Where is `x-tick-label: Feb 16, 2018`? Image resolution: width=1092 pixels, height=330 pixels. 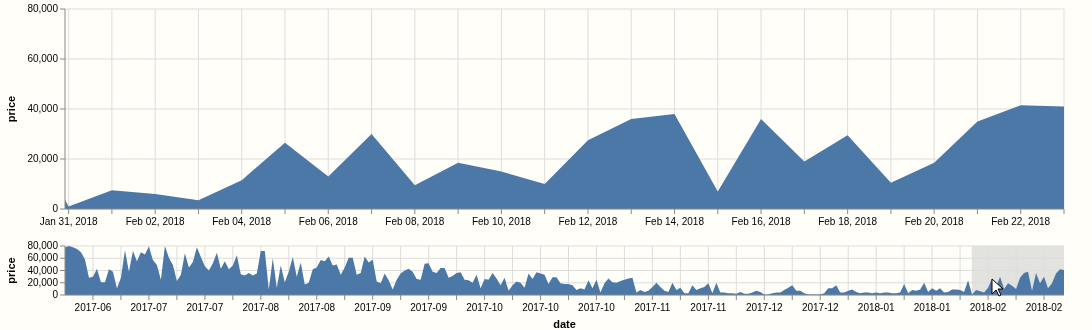 x-tick-label: Feb 16, 2018 is located at coordinates (761, 221).